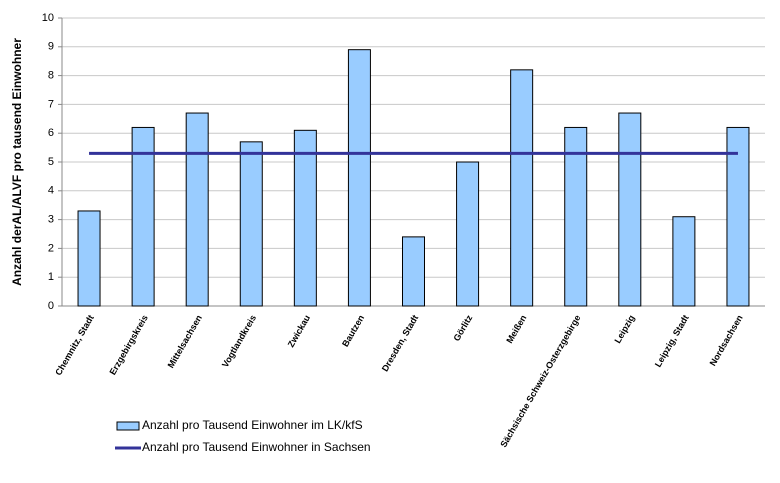 This screenshot has height=483, width=780. I want to click on x-tick-label: Bautzen, so click(353, 330).